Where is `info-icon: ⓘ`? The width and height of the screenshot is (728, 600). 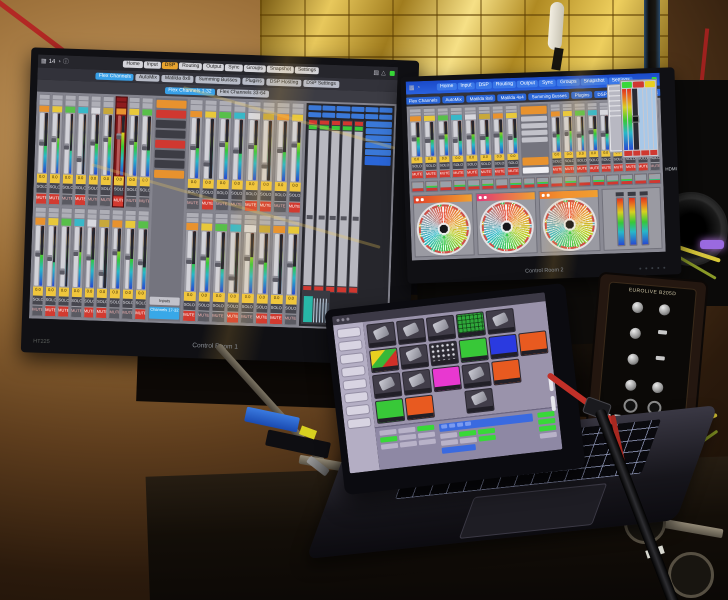 info-icon: ⓘ is located at coordinates (66, 62).